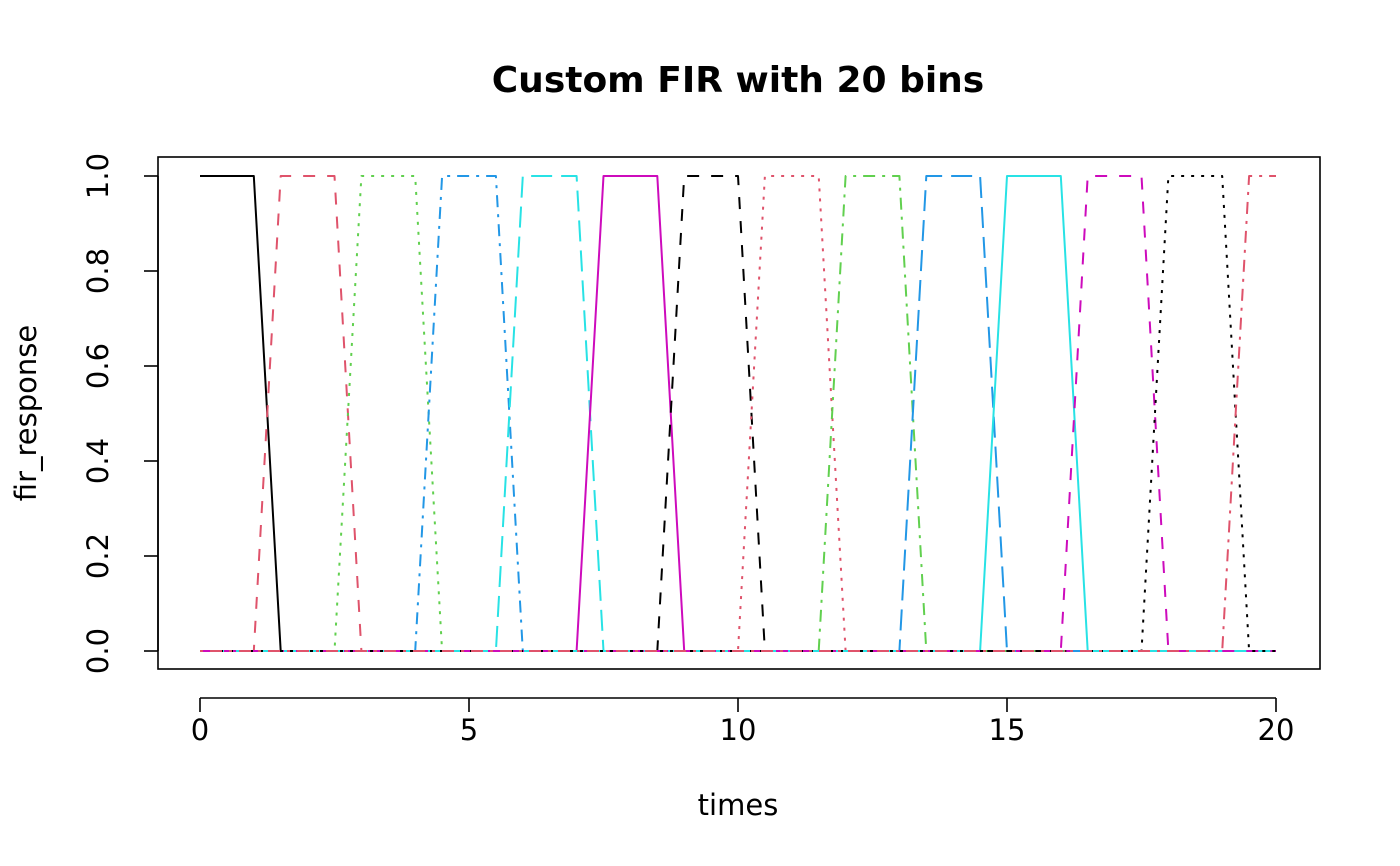 Image resolution: width=1400 pixels, height=866 pixels. What do you see at coordinates (98, 651) in the screenshot?
I see `y-tick-label: 0.0` at bounding box center [98, 651].